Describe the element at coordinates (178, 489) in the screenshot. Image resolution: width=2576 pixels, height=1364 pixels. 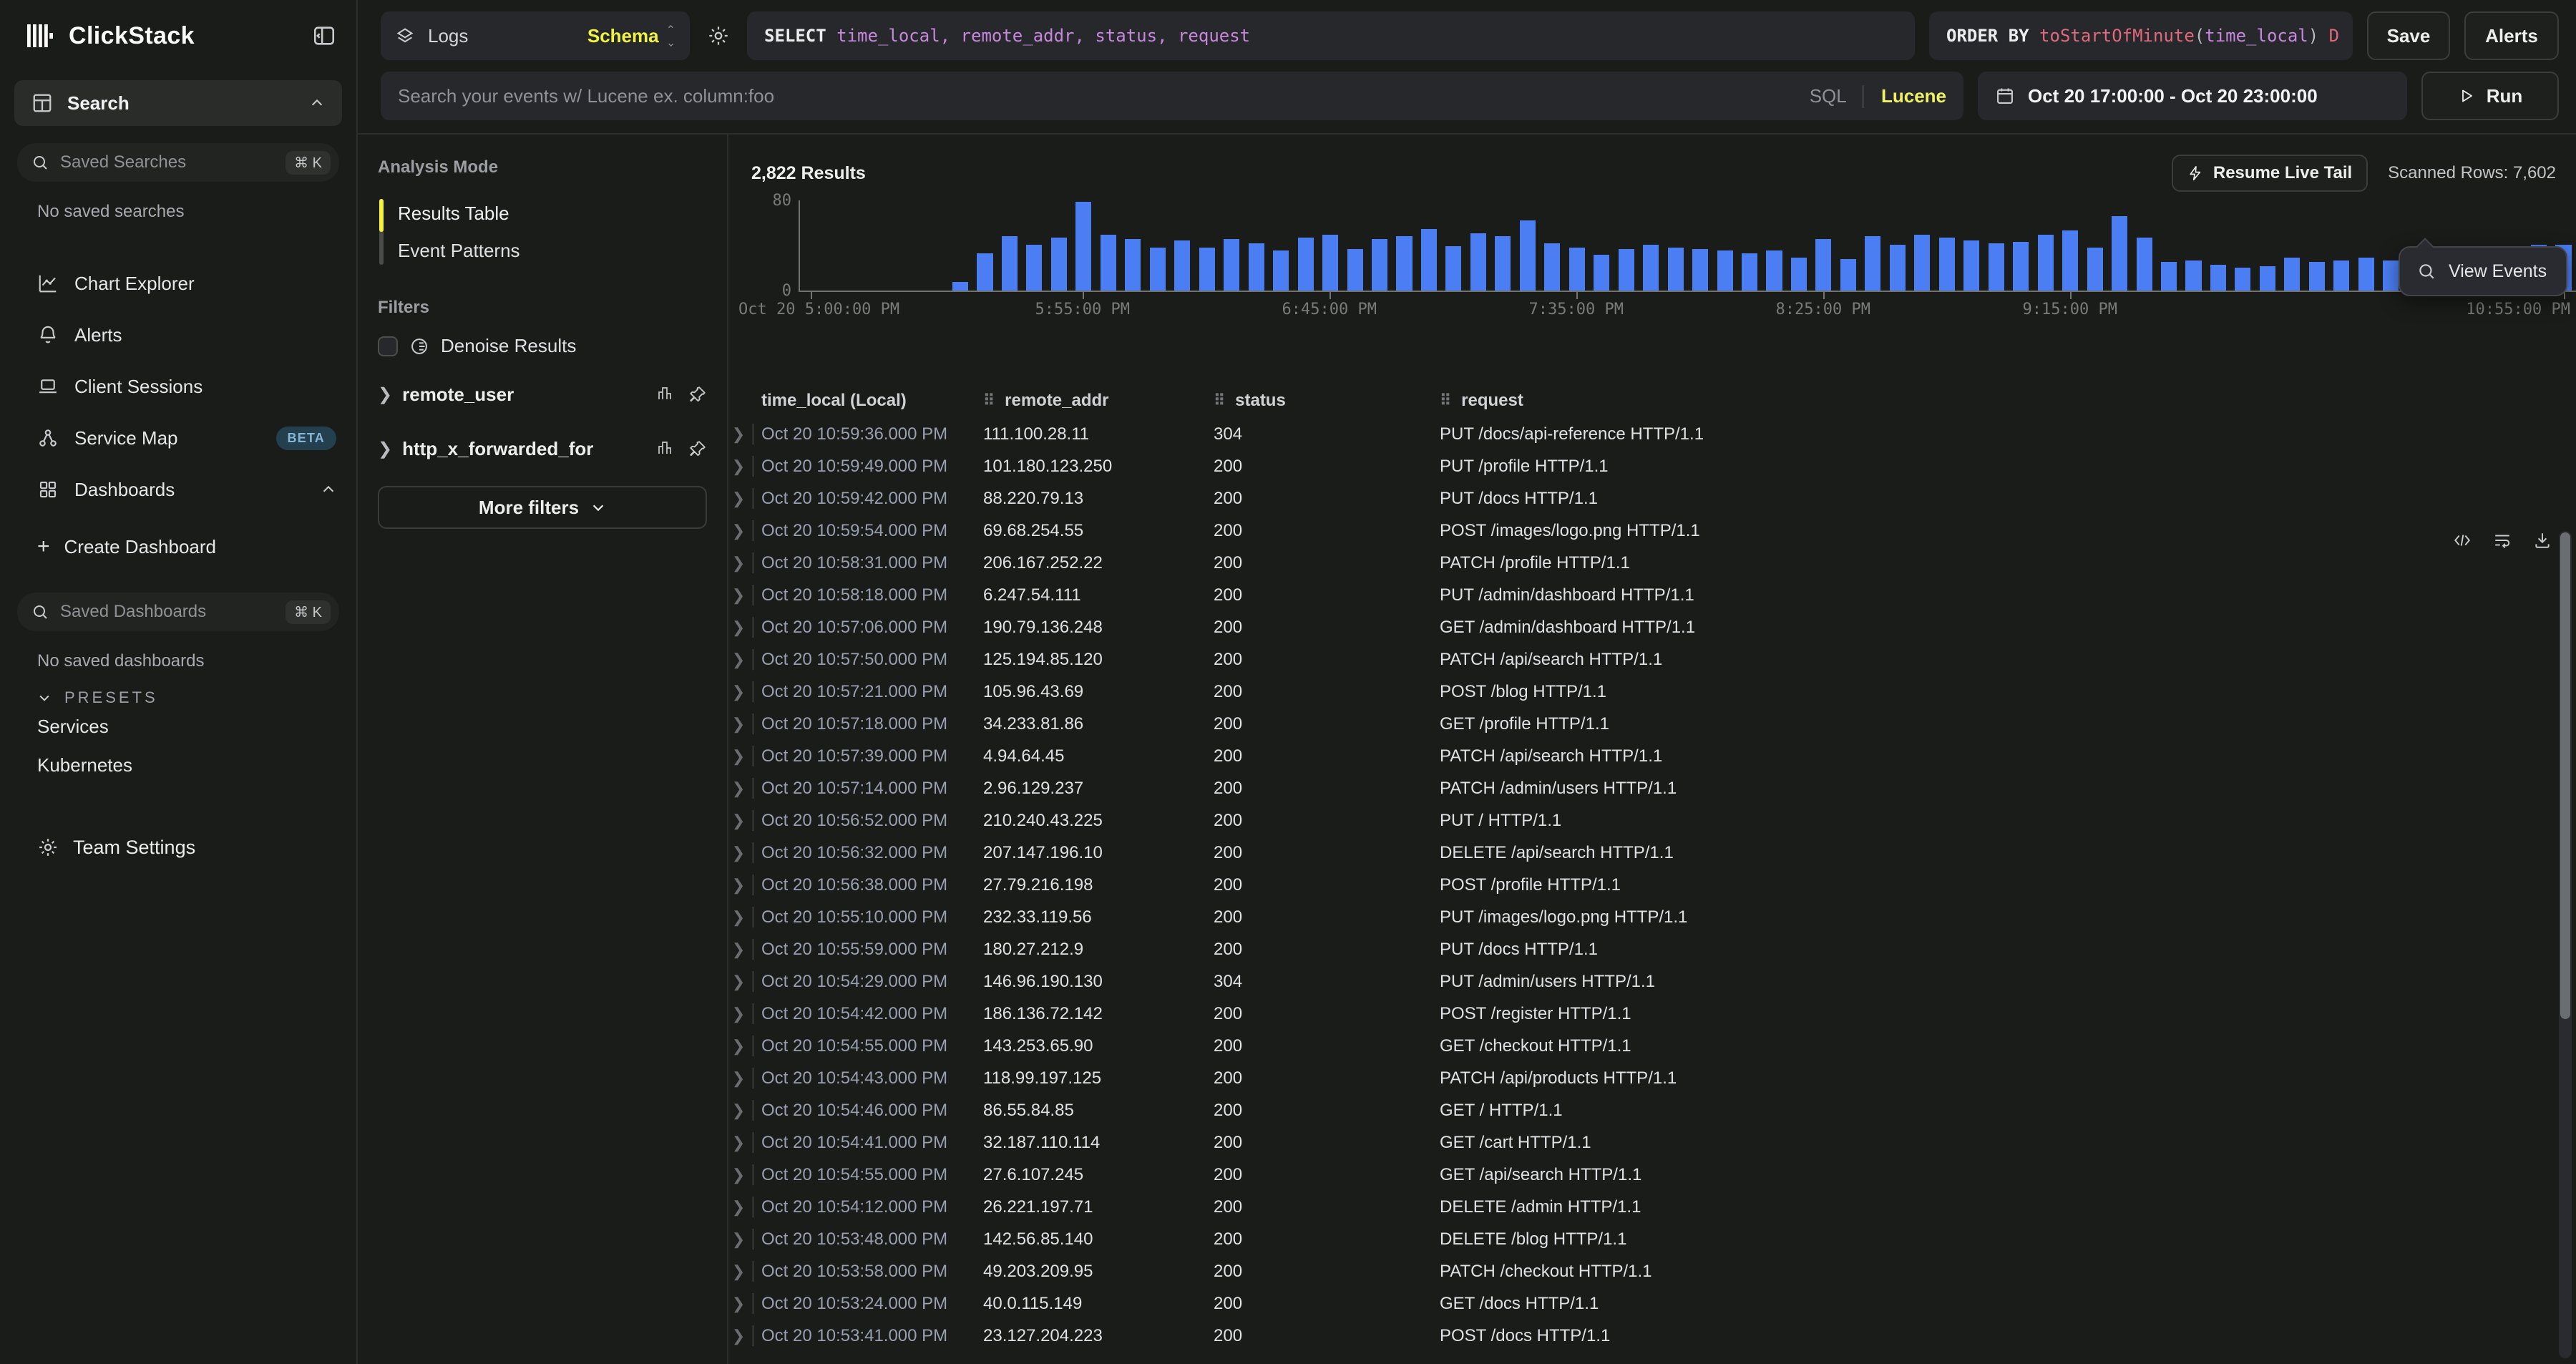
I see `sidebar-item-dashboards: Dashboards` at that location.